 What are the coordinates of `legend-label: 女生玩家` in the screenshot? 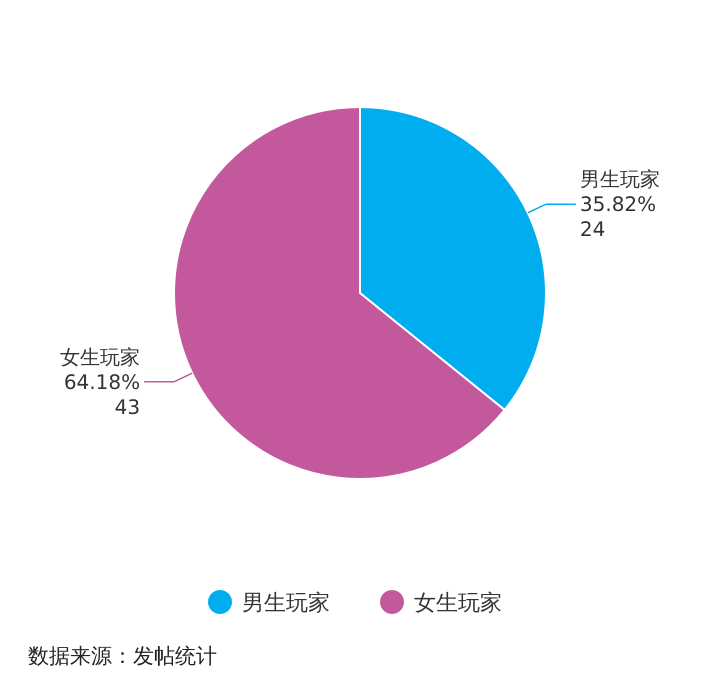 It's located at (458, 603).